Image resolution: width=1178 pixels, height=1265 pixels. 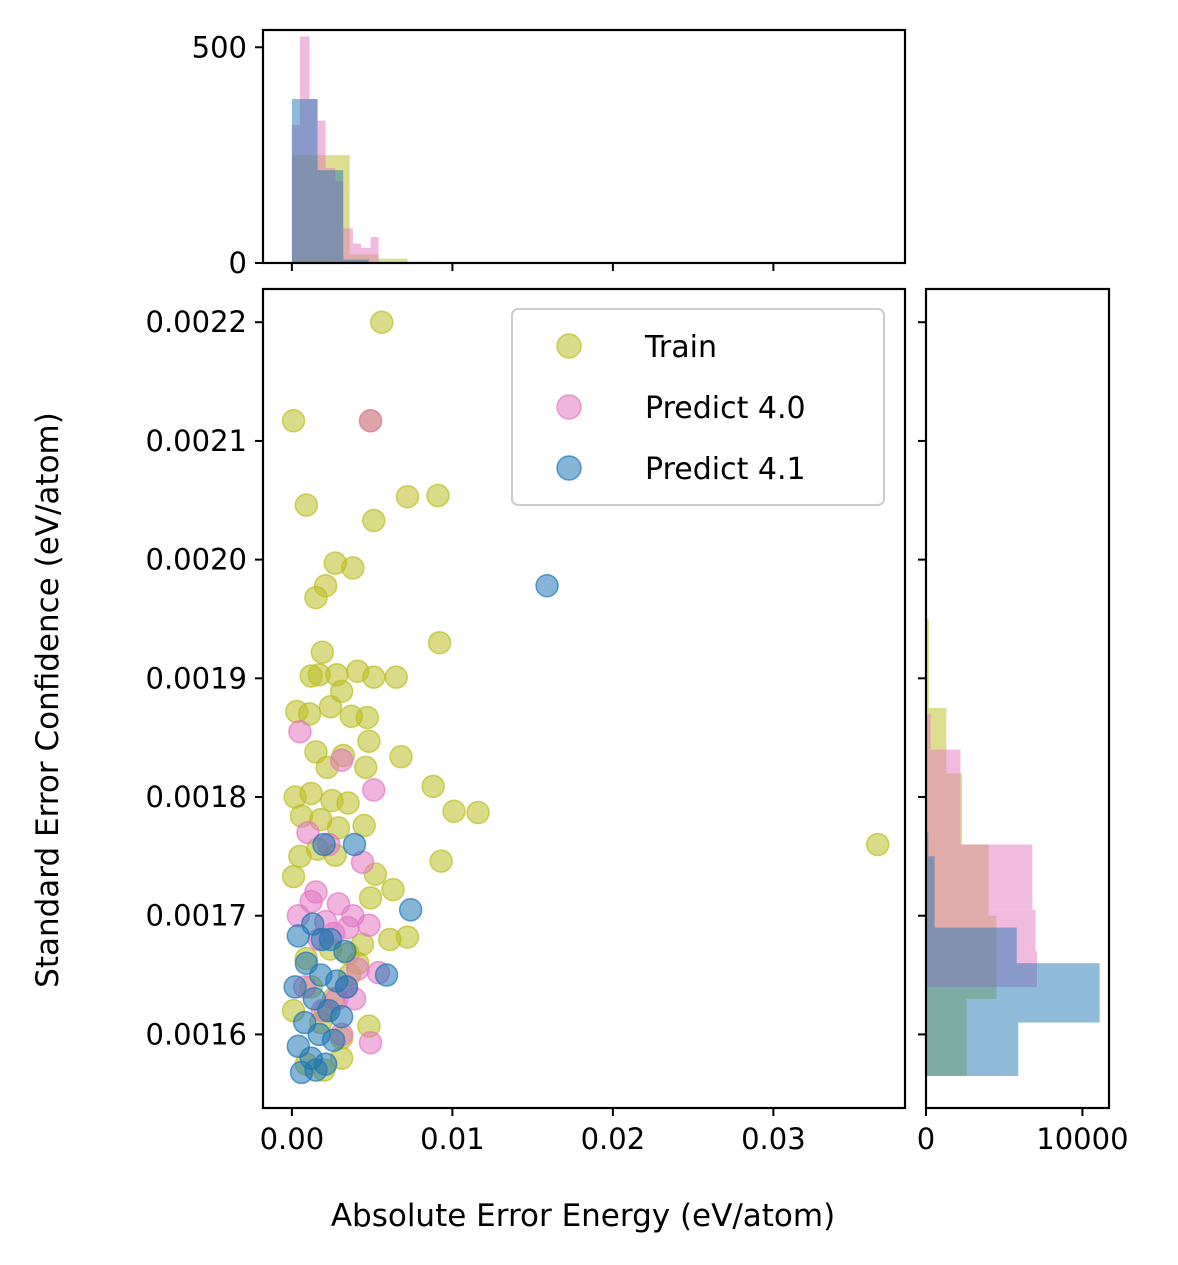 I want to click on x-tick-label-1: 0.01, so click(x=452, y=1139).